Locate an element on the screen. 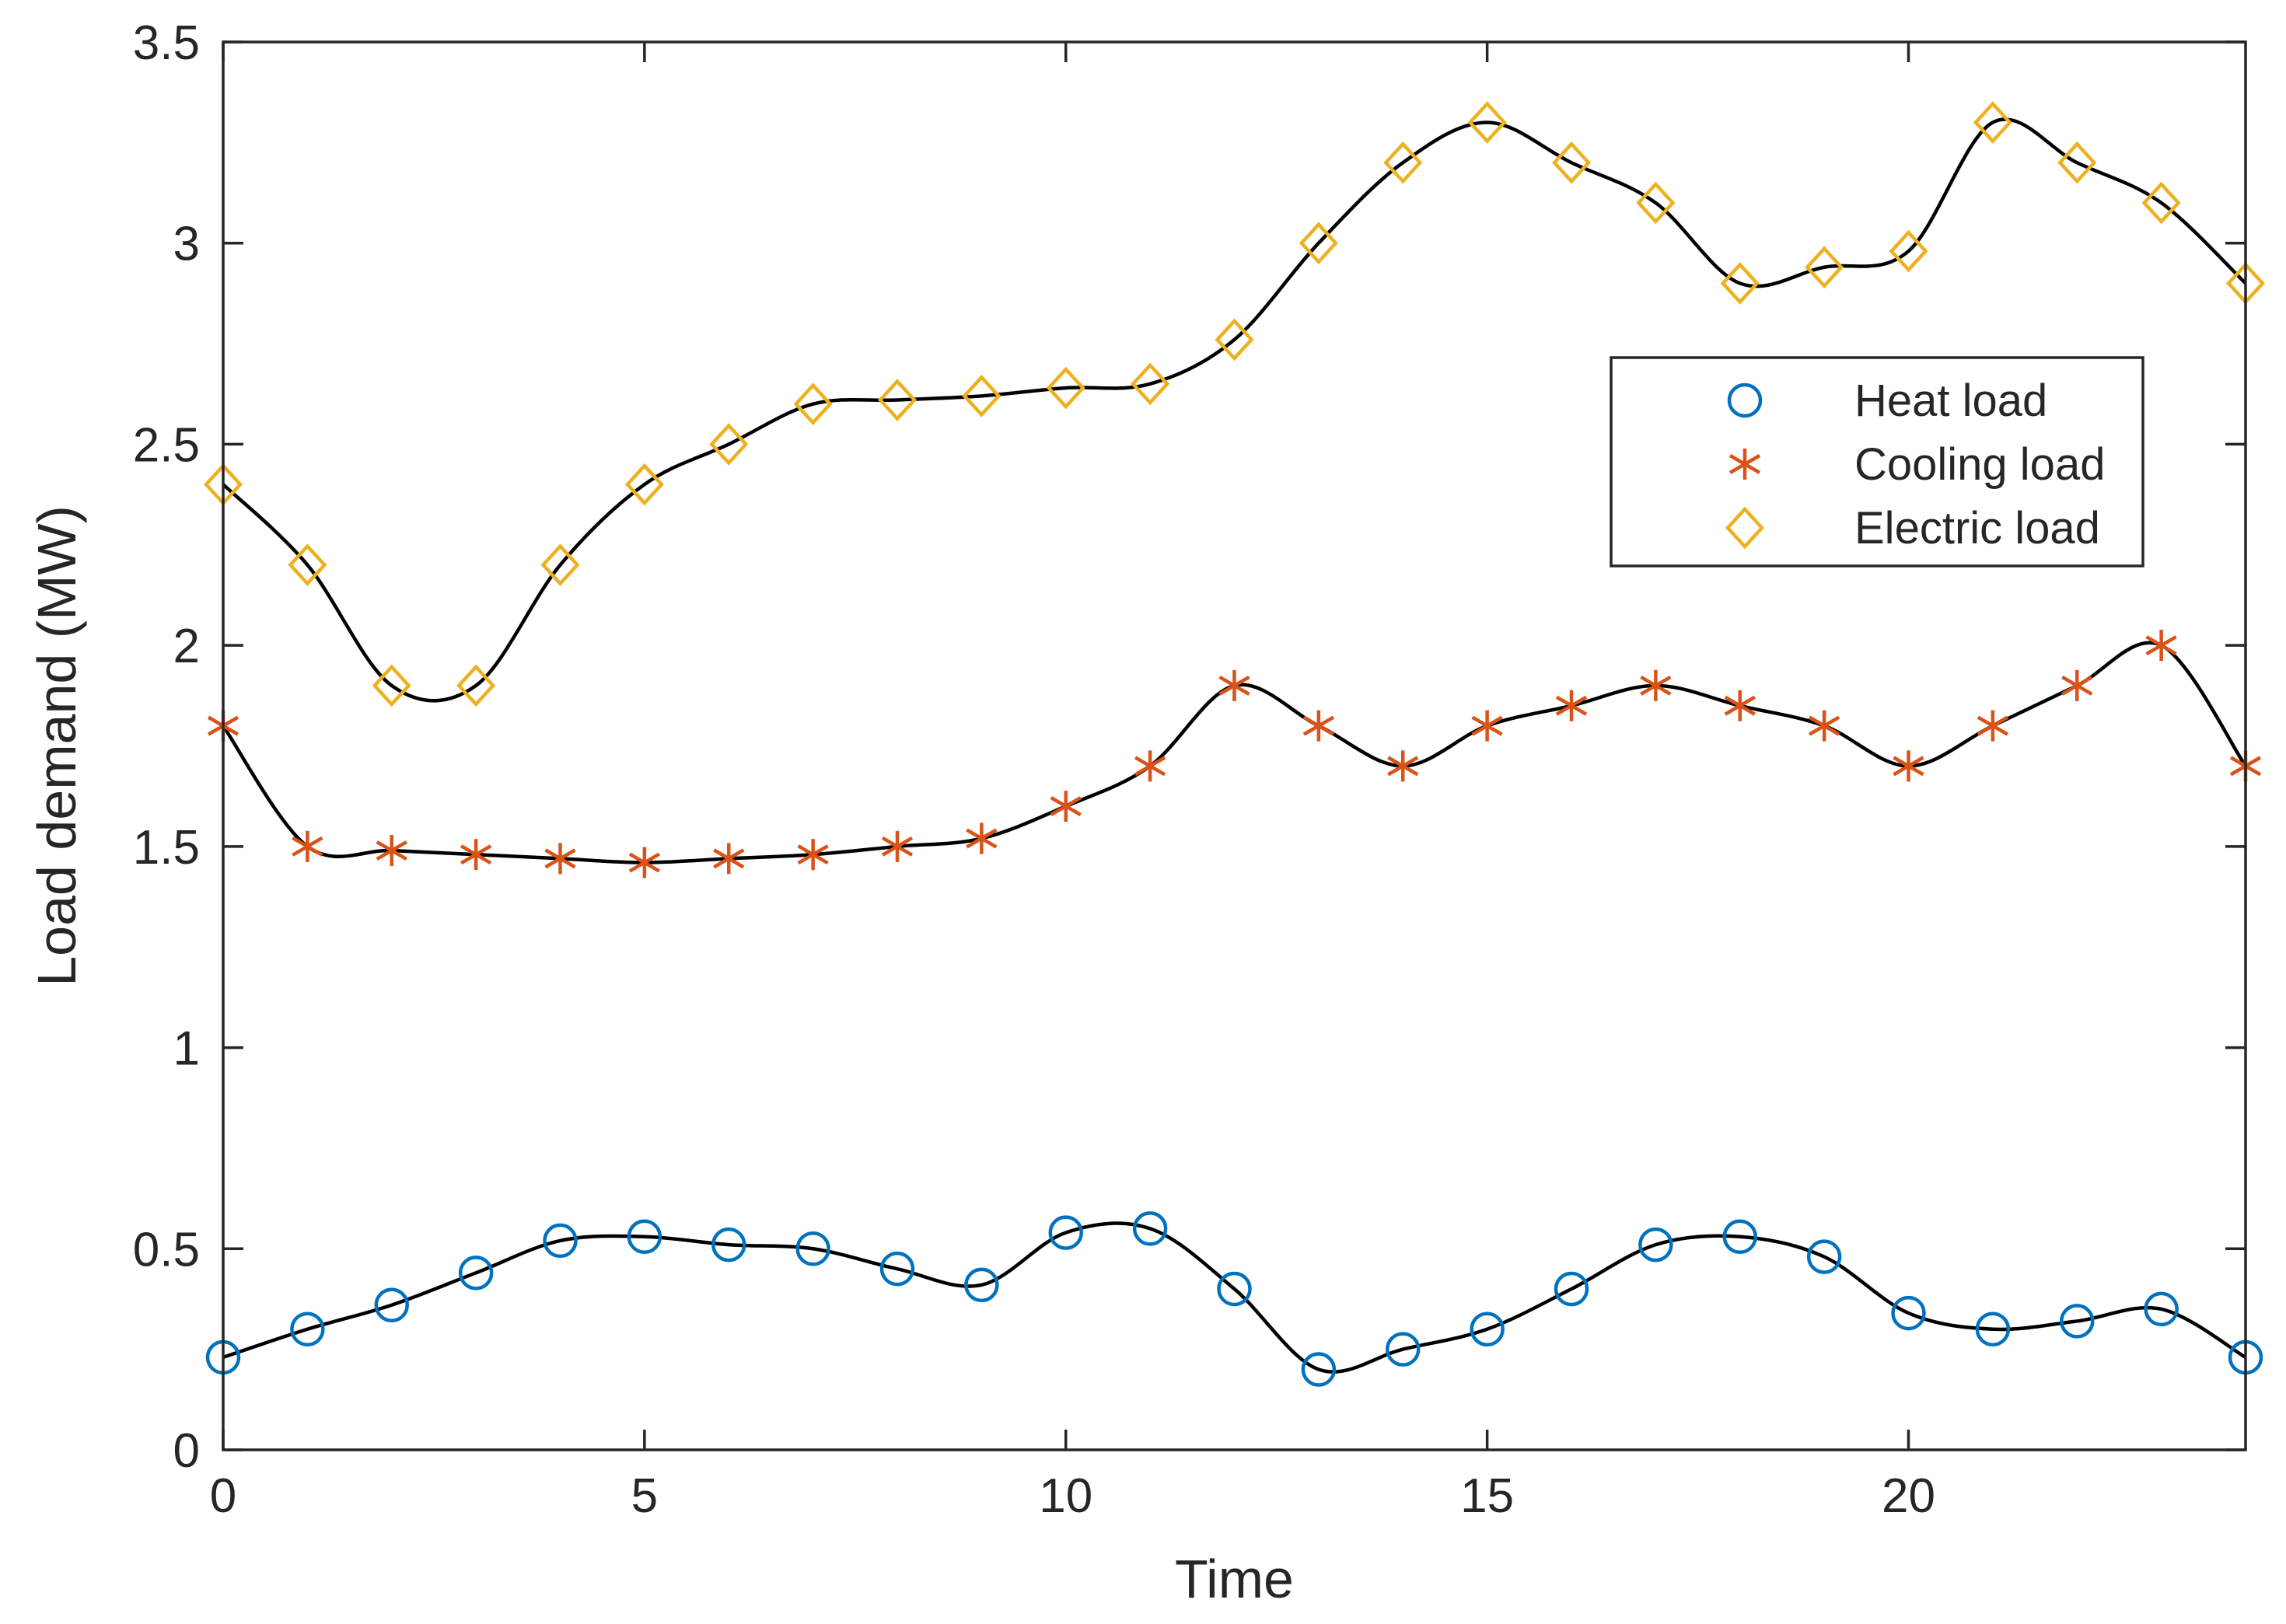 The height and width of the screenshot is (1624, 2286). y-tick-label: 0 is located at coordinates (186, 1451).